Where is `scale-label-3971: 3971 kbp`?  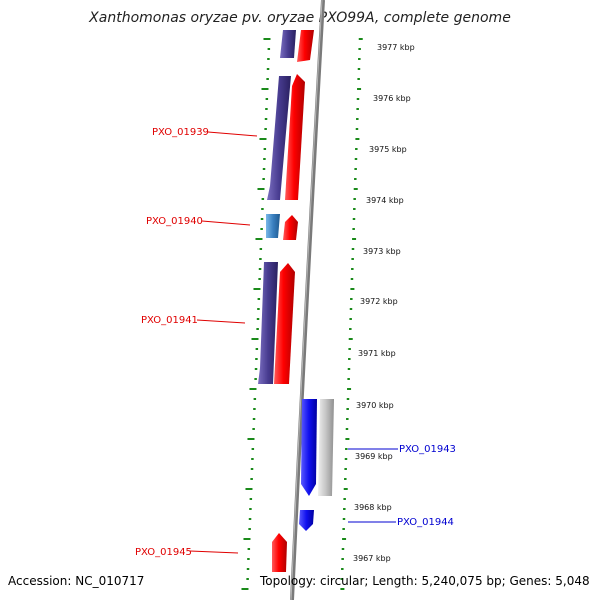 scale-label-3971: 3971 kbp is located at coordinates (377, 353).